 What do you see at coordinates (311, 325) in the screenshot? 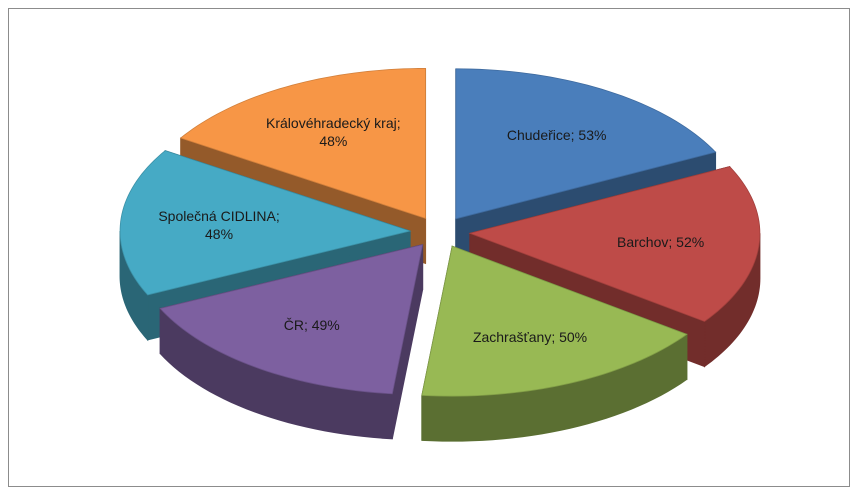
I see `data-label: ČR; 49%` at bounding box center [311, 325].